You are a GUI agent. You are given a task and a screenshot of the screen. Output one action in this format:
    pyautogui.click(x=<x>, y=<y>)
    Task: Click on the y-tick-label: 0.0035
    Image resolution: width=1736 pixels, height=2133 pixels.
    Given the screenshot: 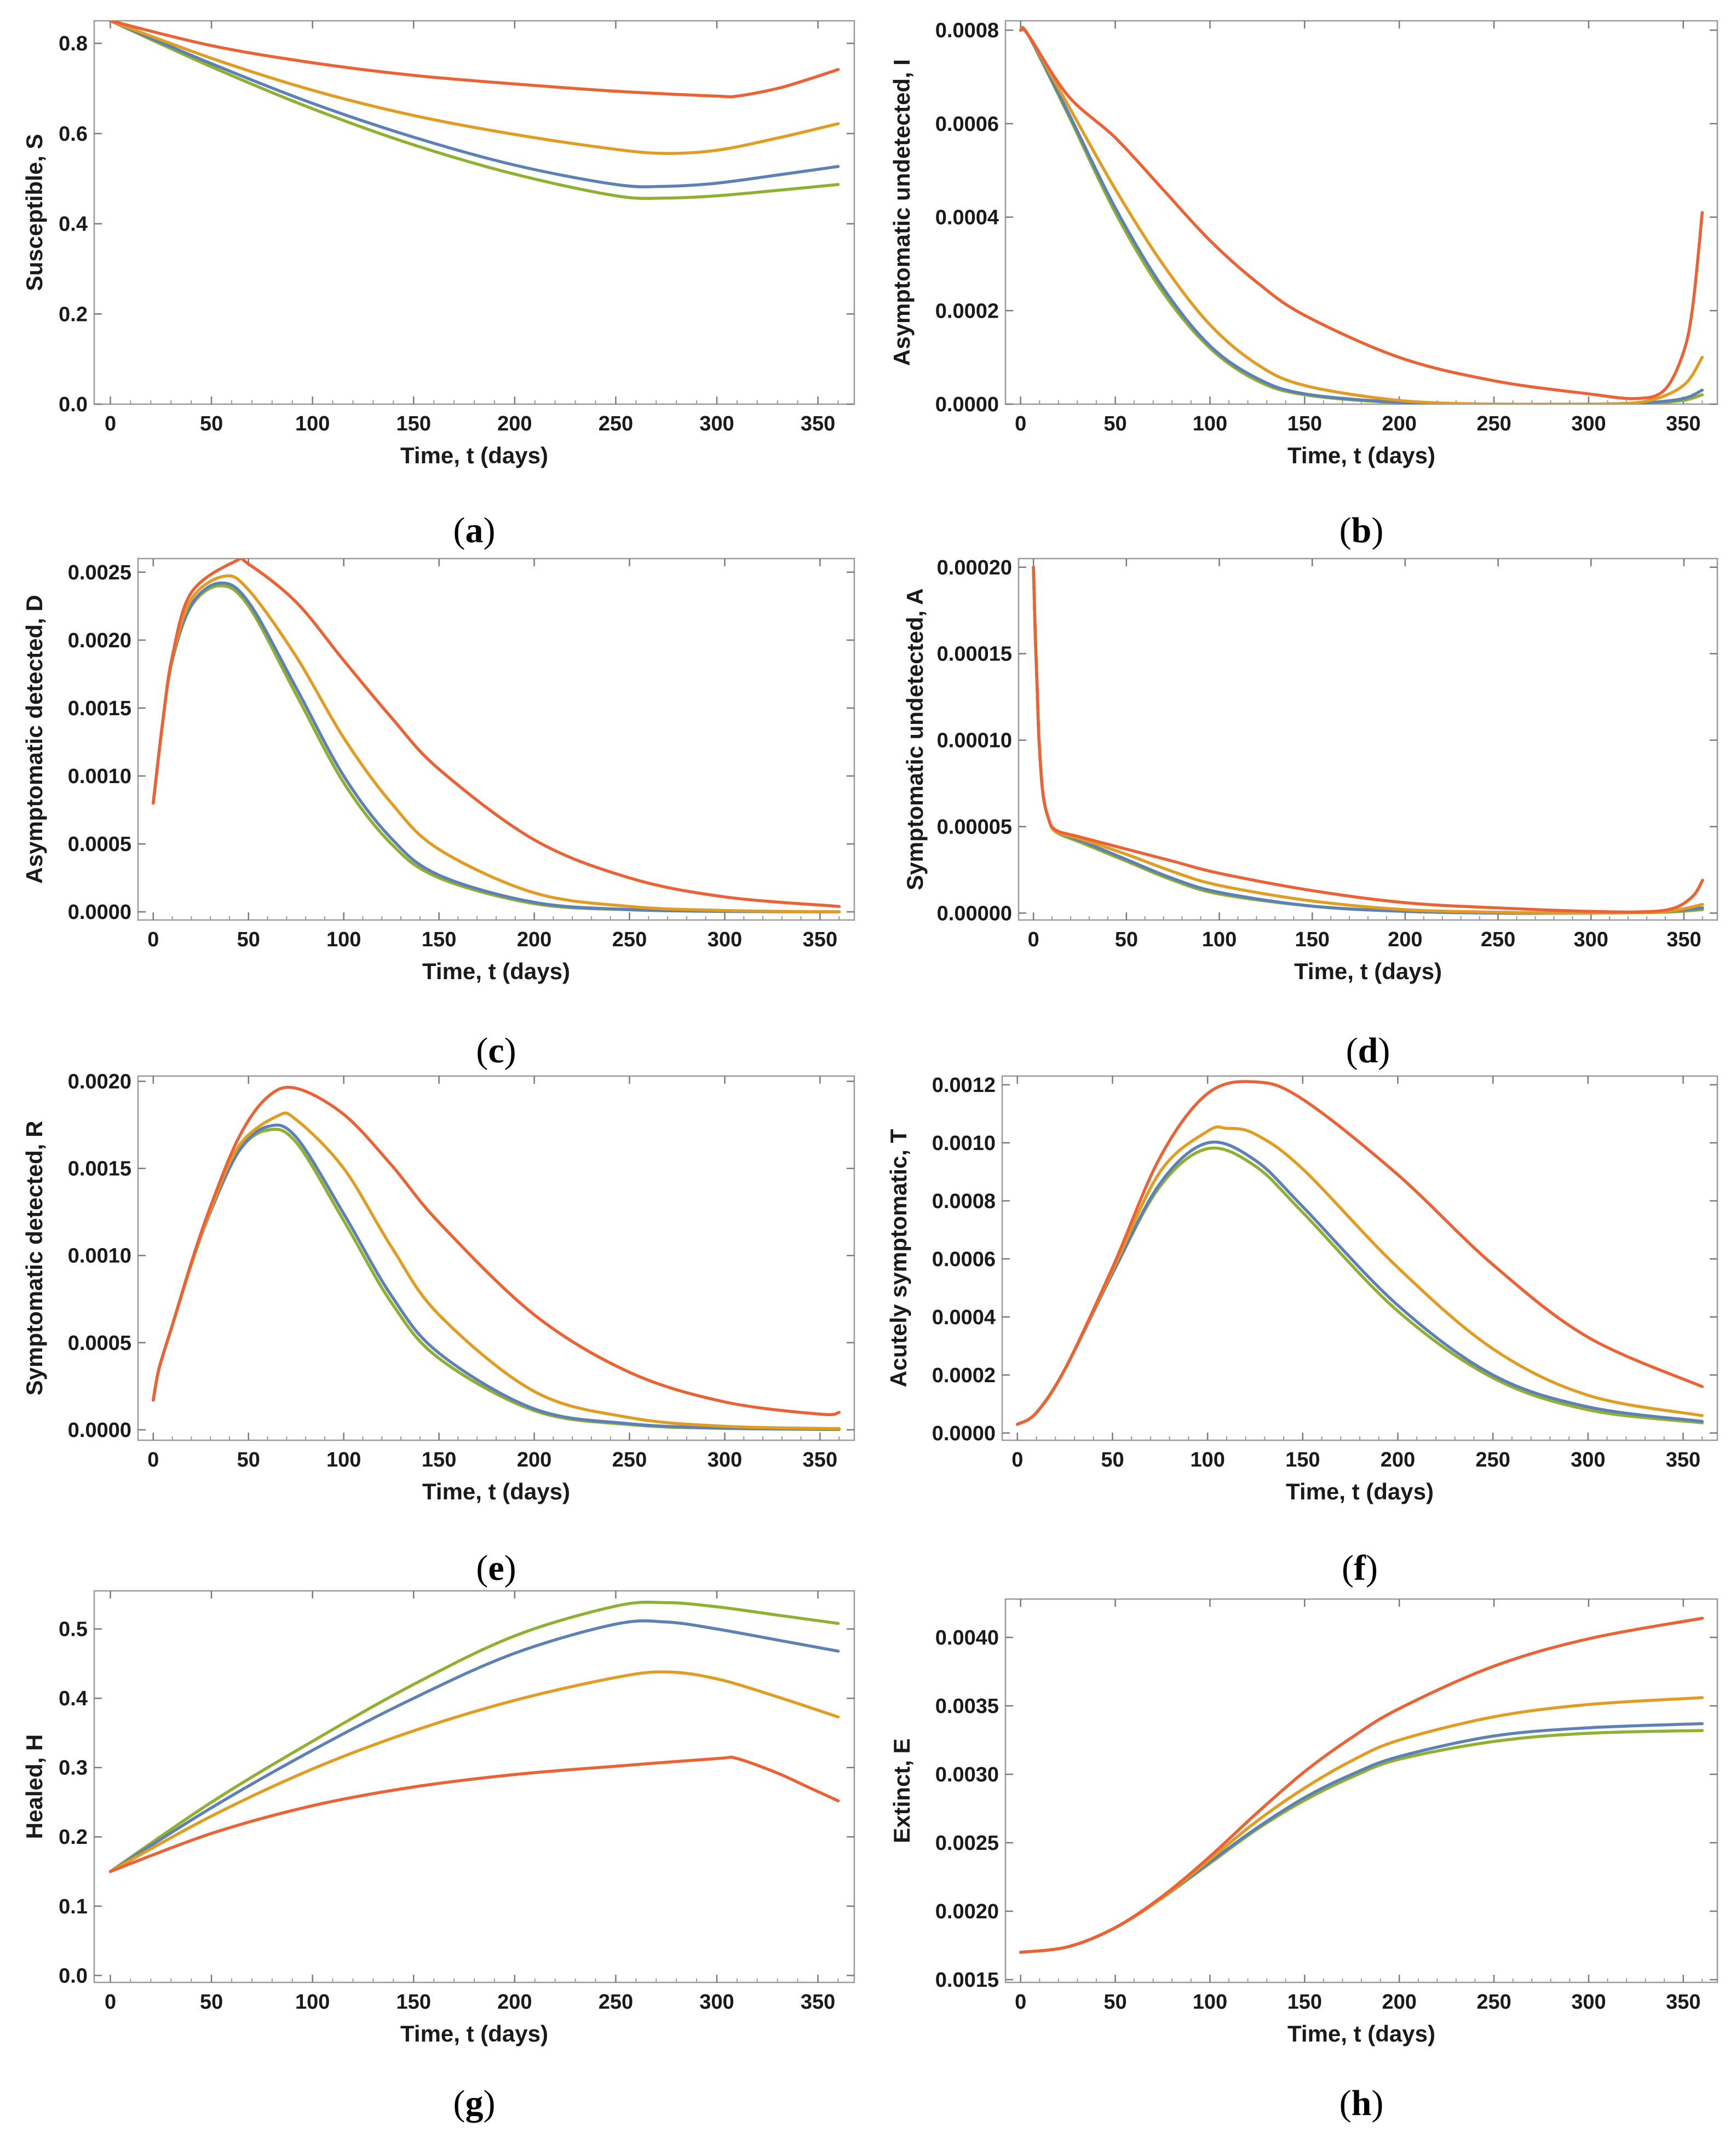 What is the action you would take?
    pyautogui.click(x=967, y=1706)
    